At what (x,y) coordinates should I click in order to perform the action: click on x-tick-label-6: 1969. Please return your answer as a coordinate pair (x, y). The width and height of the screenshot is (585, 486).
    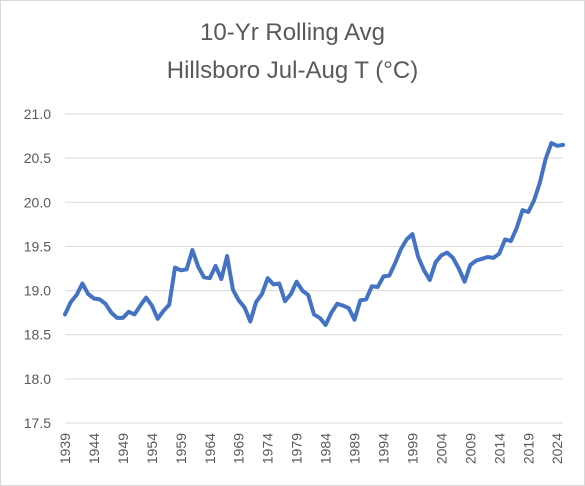
    Looking at the image, I should click on (239, 448).